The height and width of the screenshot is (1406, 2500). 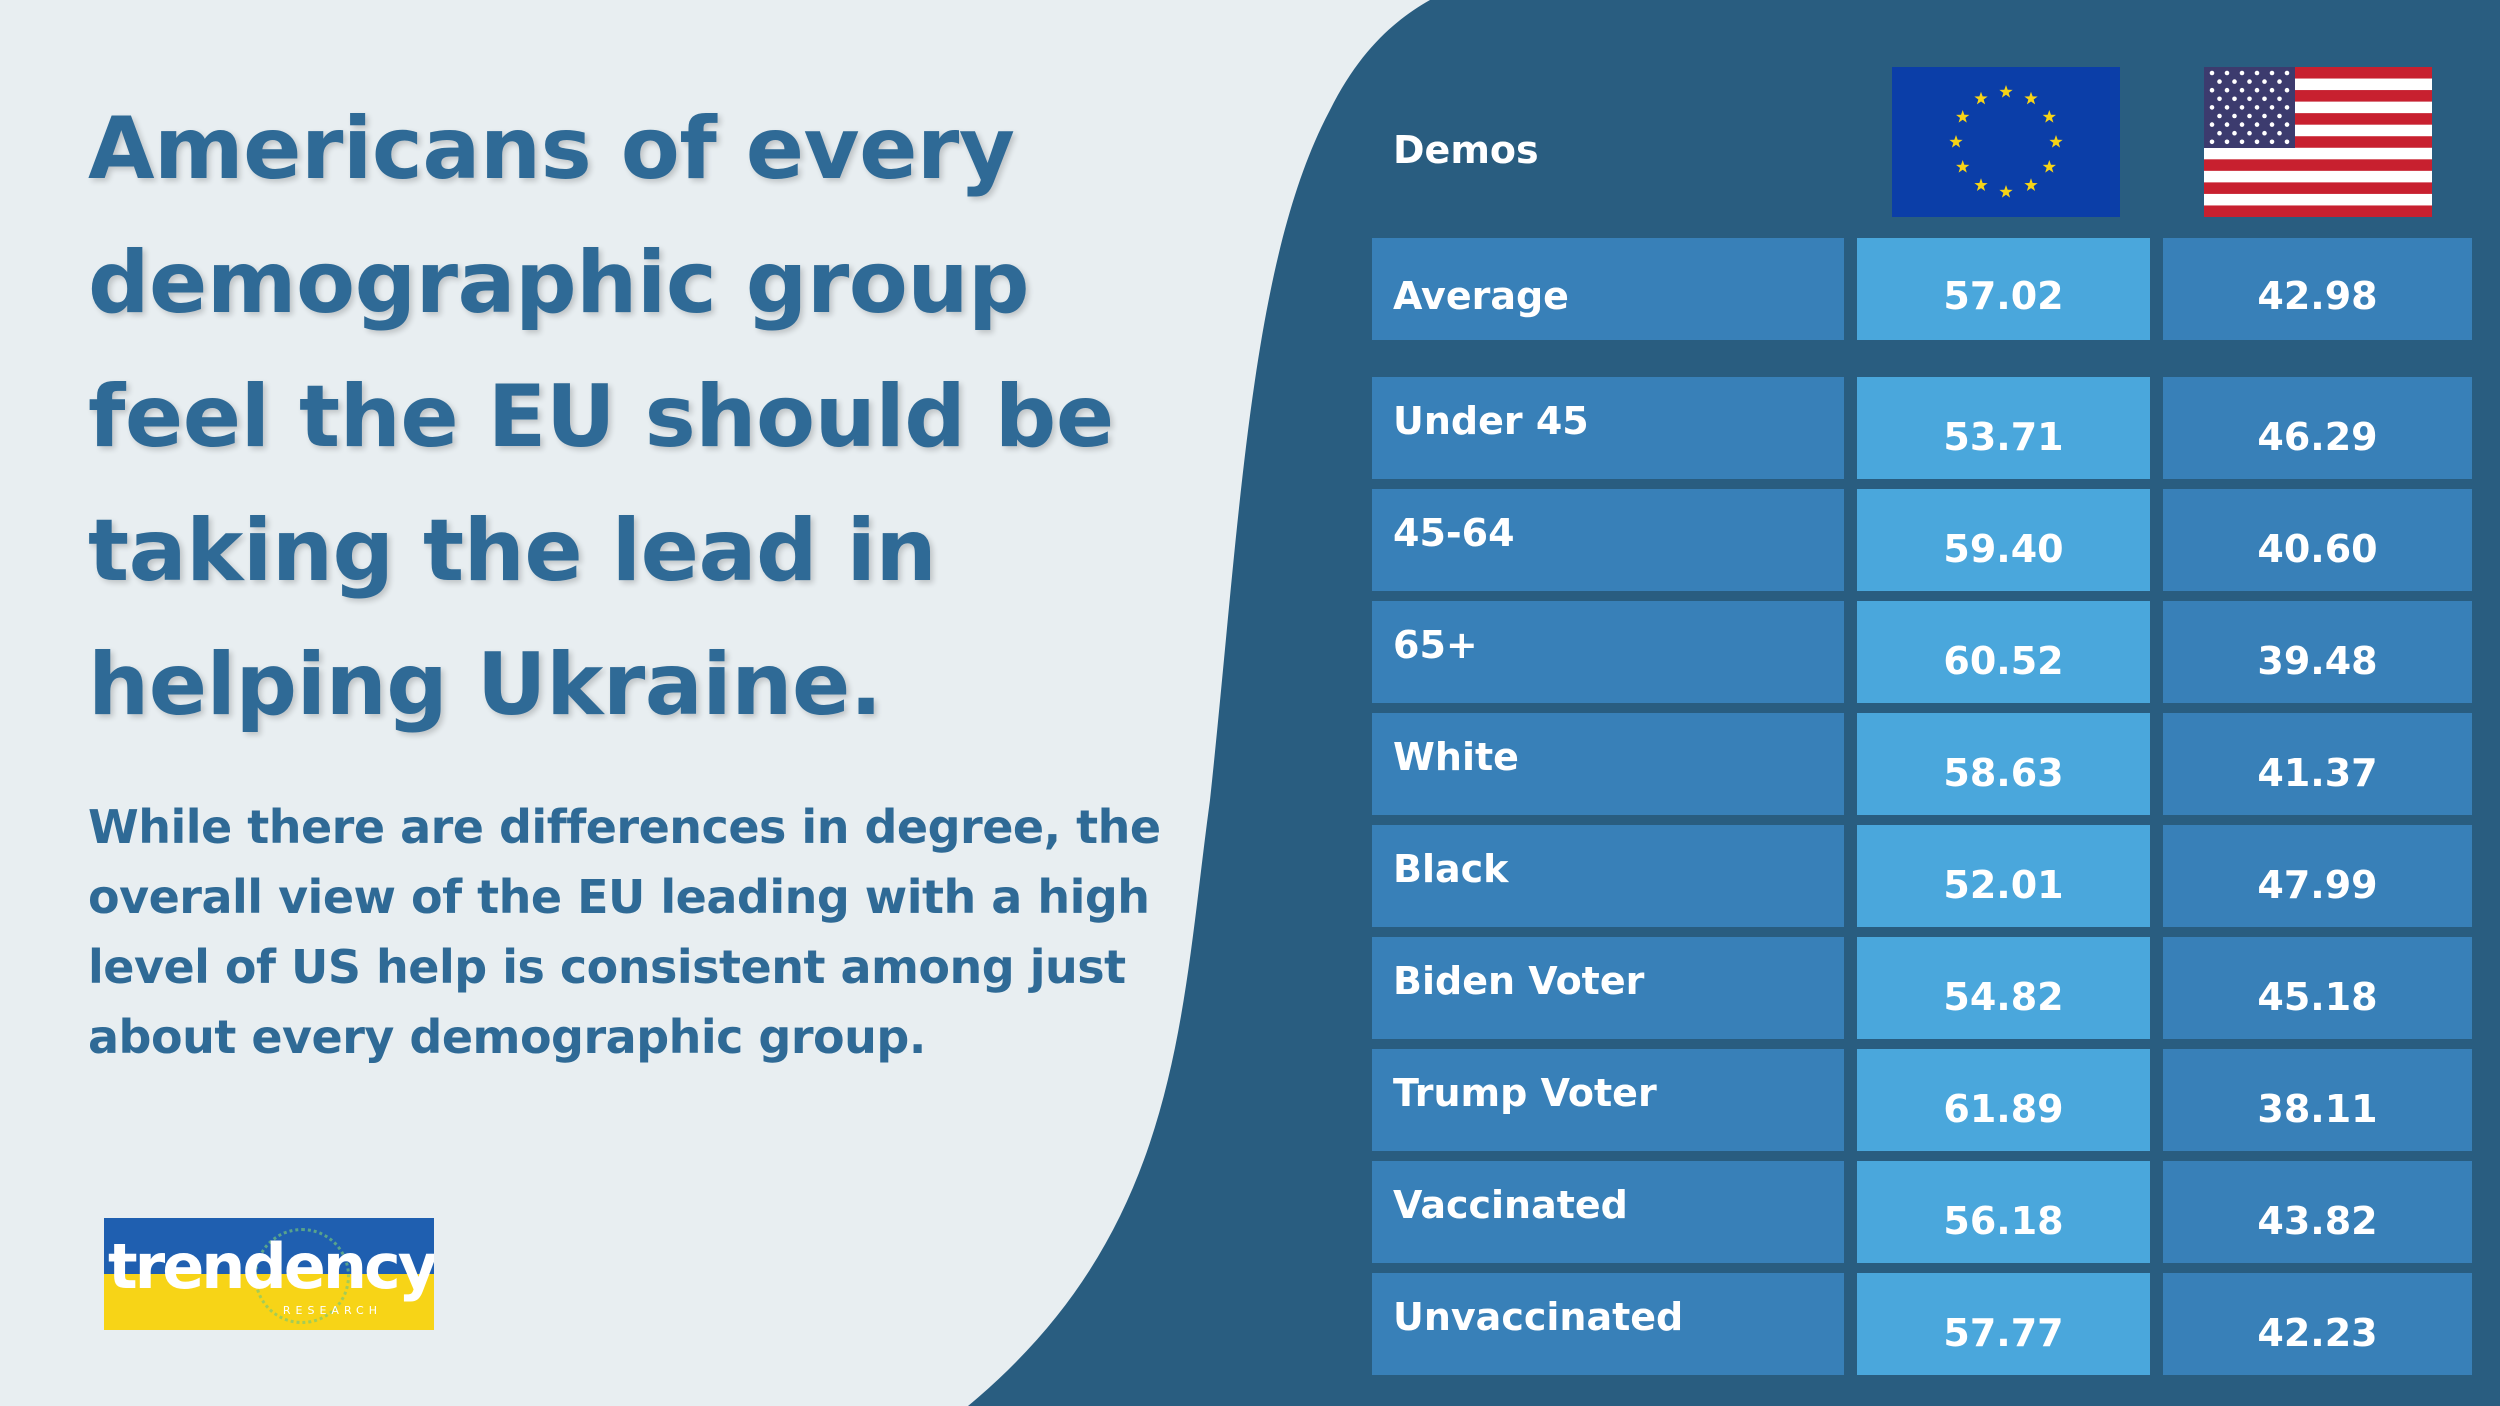 I want to click on eu-value-cell: 56.18, so click(x=2003, y=1212).